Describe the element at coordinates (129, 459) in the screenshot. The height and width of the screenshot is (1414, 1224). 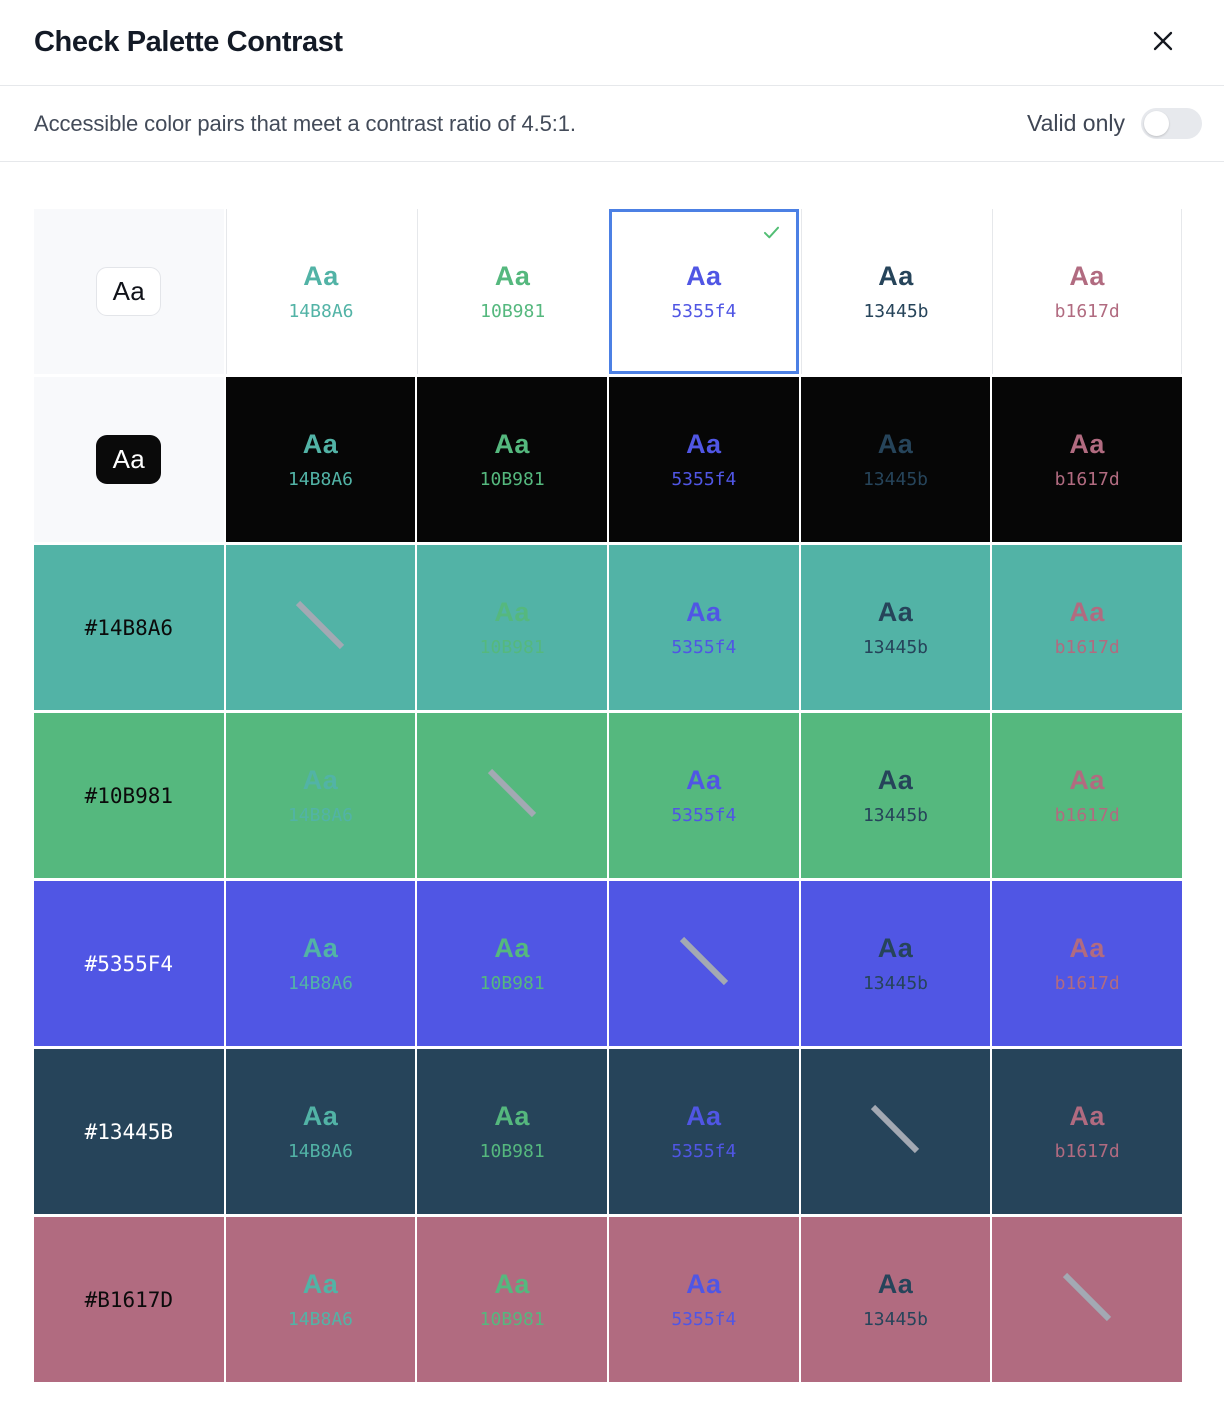
I see `black-sample-chip: Aa` at that location.